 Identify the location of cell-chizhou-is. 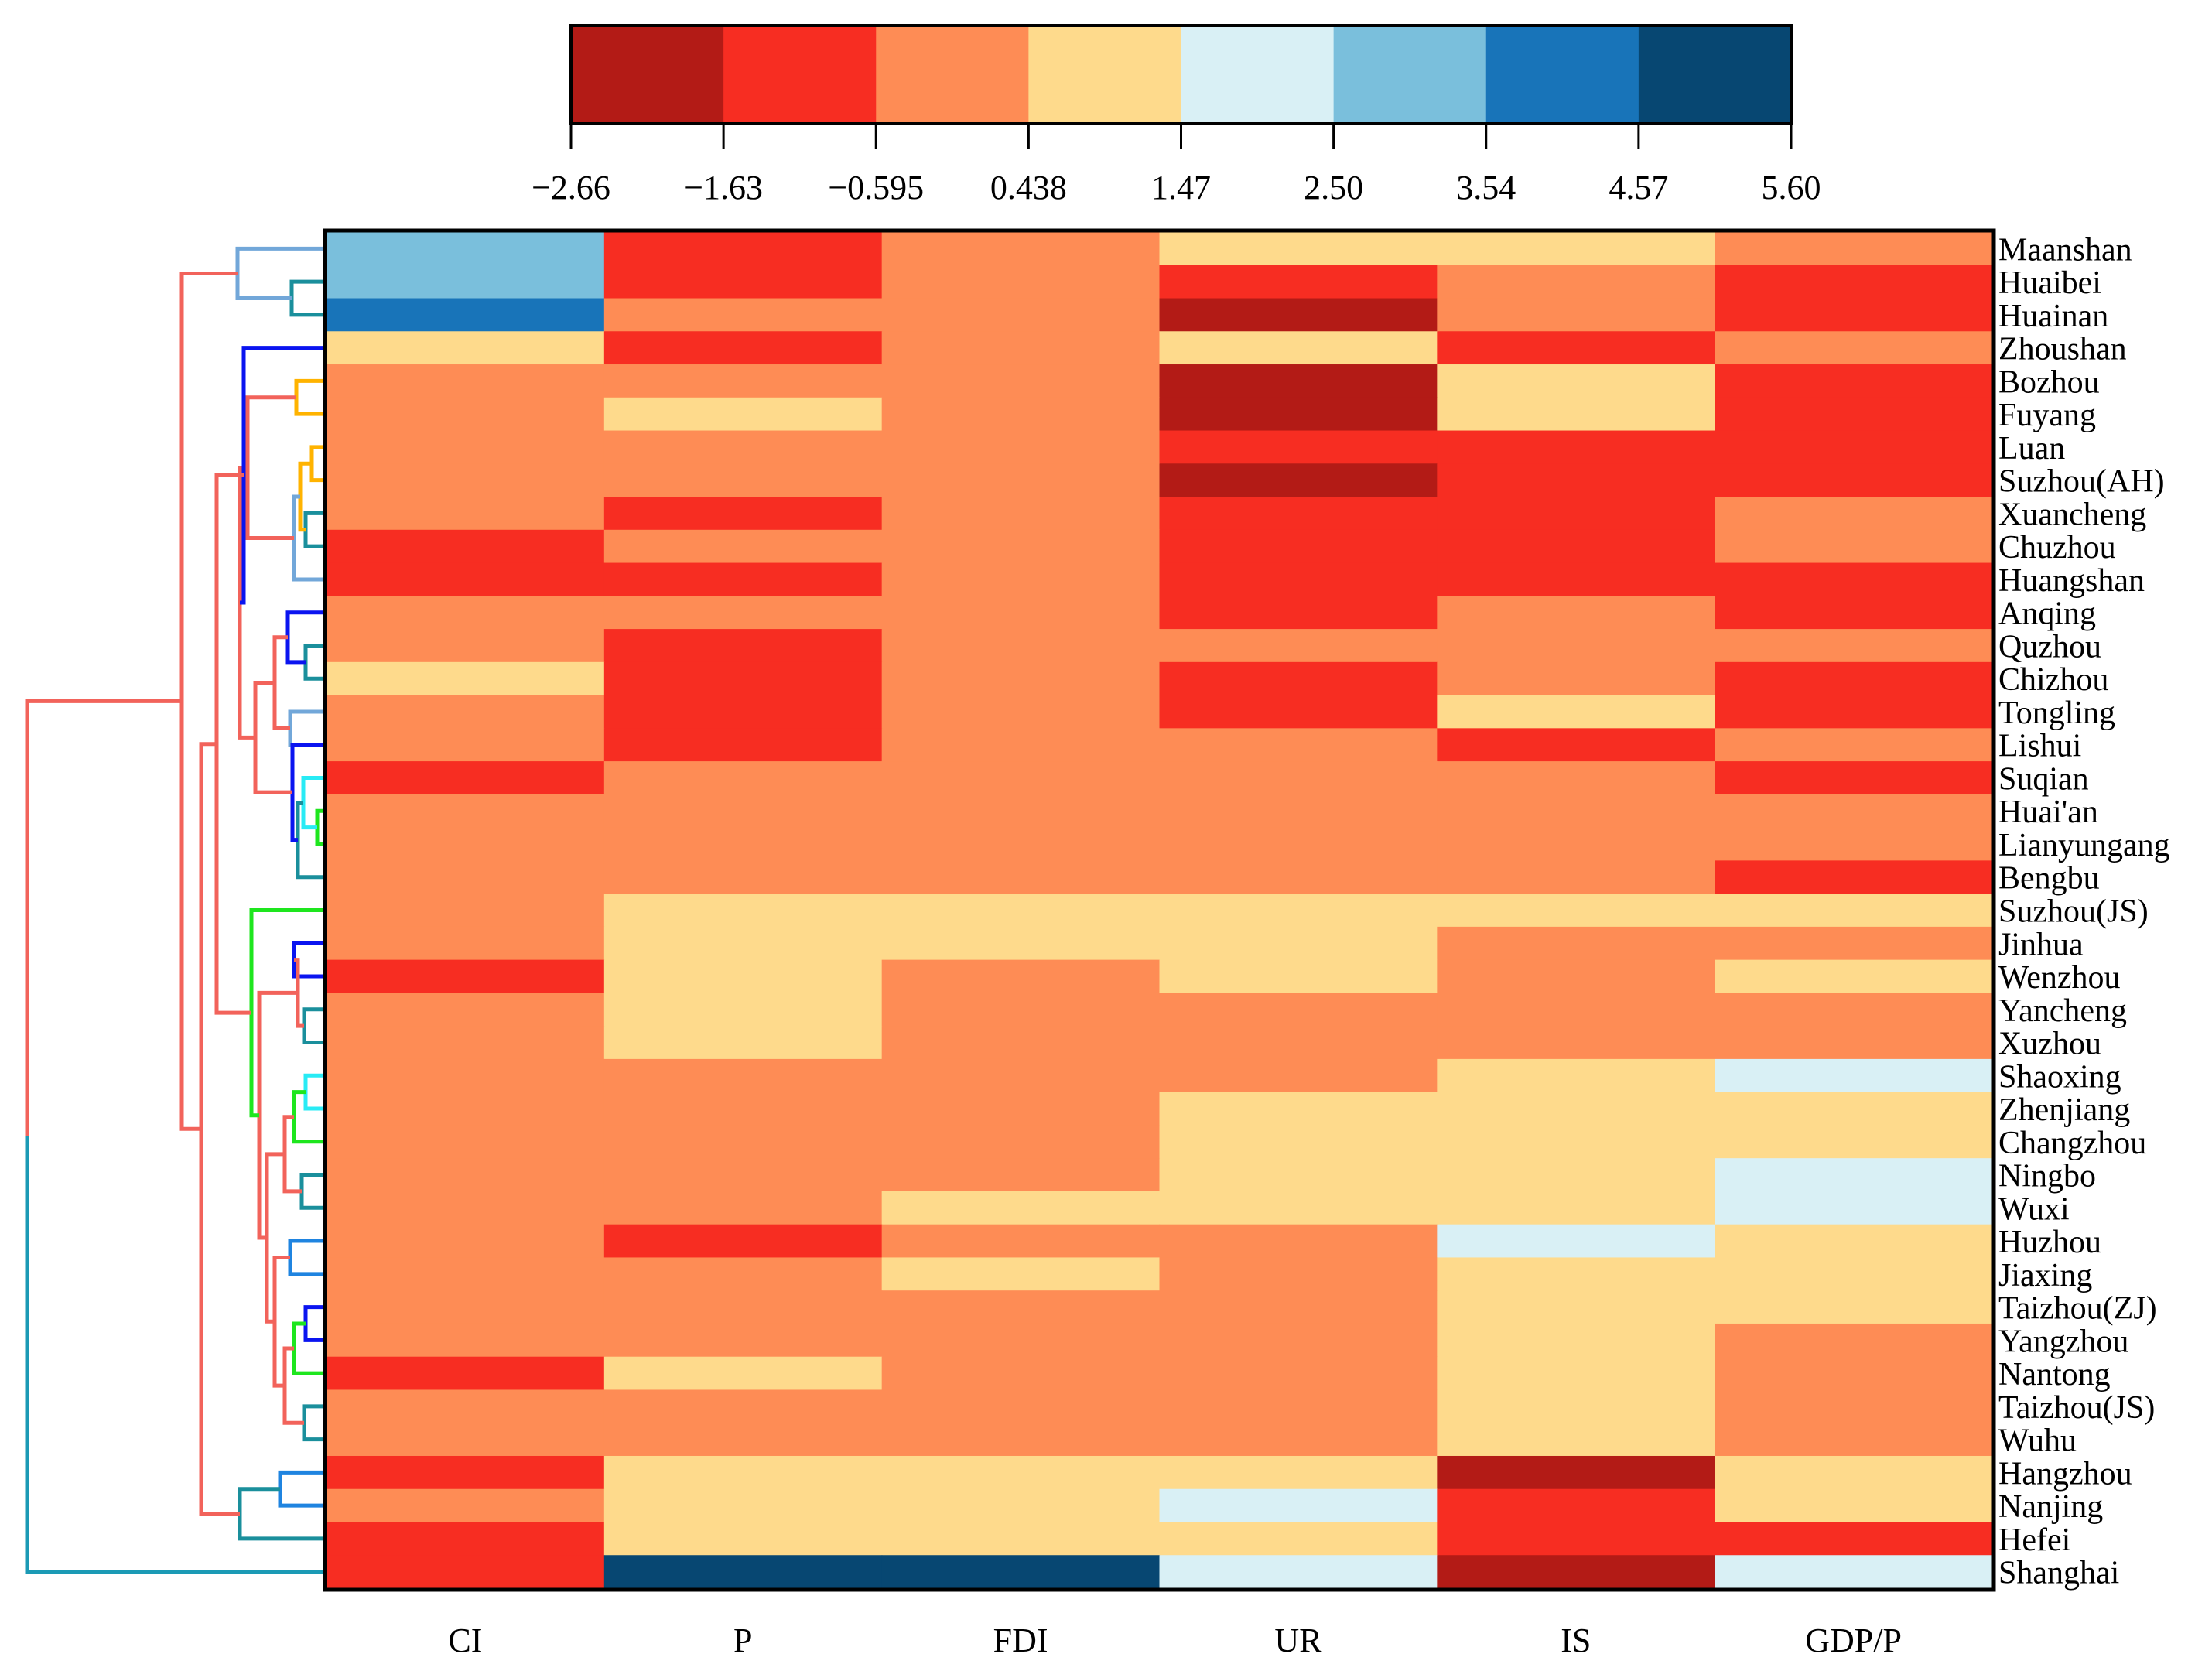
(1576, 678).